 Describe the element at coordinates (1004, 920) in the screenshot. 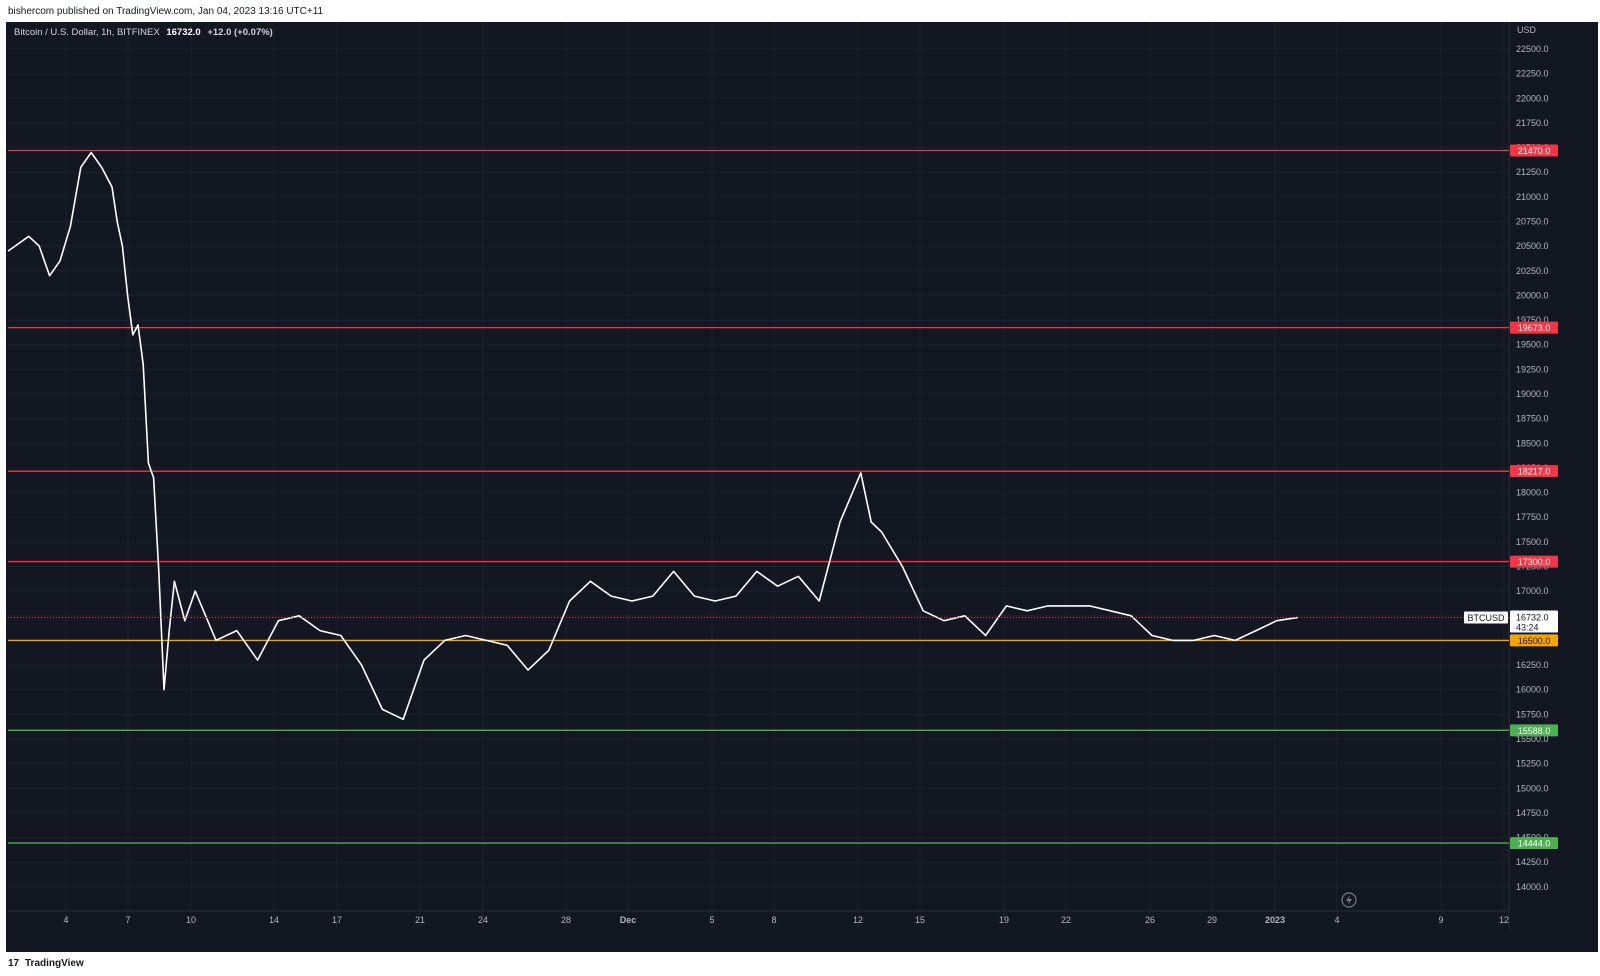

I see `time-tick-label: 19` at that location.